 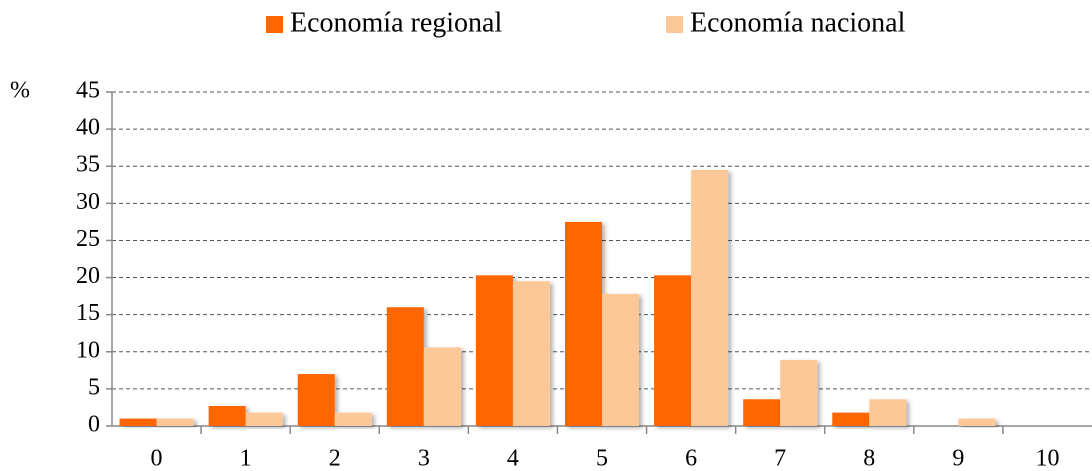 I want to click on y-tick-label: 20, so click(x=88, y=276).